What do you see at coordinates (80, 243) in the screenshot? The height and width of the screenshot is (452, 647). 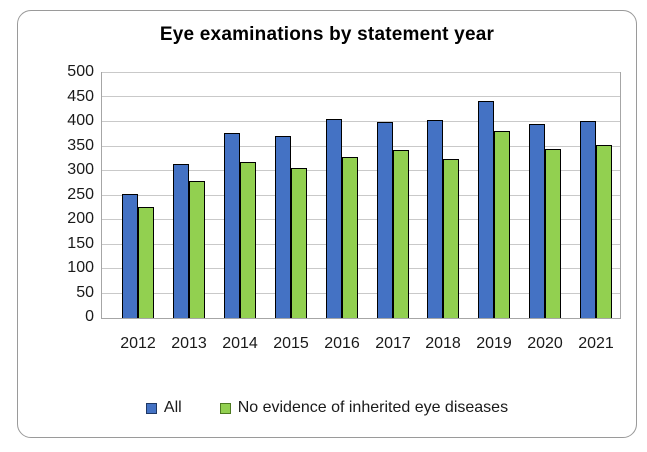 I see `y-tick-150: 150` at bounding box center [80, 243].